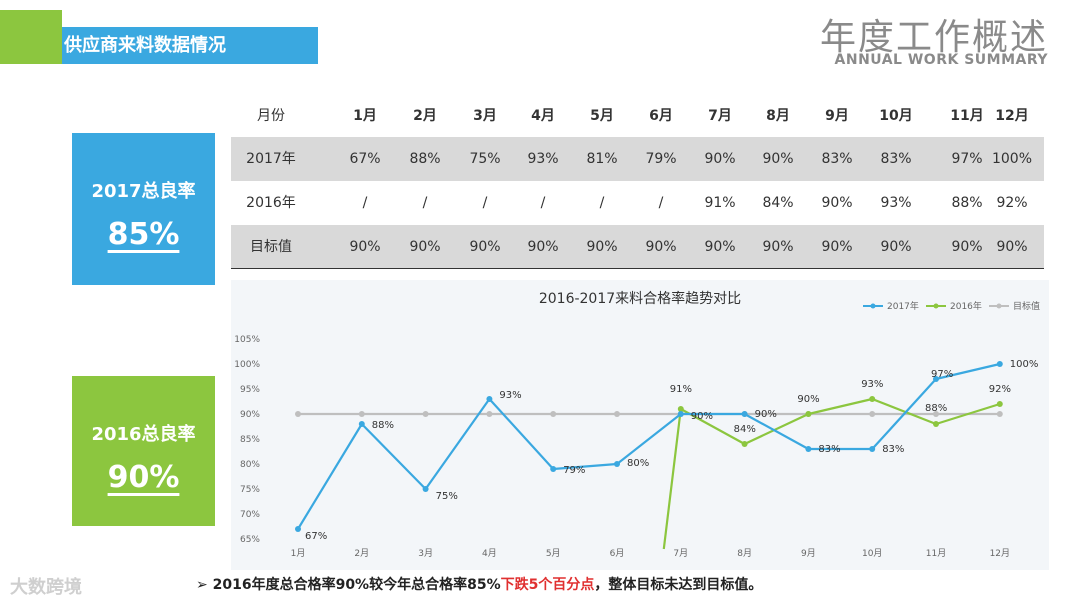 This screenshot has width=1080, height=608. I want to click on x-tick-label: 9月, so click(808, 553).